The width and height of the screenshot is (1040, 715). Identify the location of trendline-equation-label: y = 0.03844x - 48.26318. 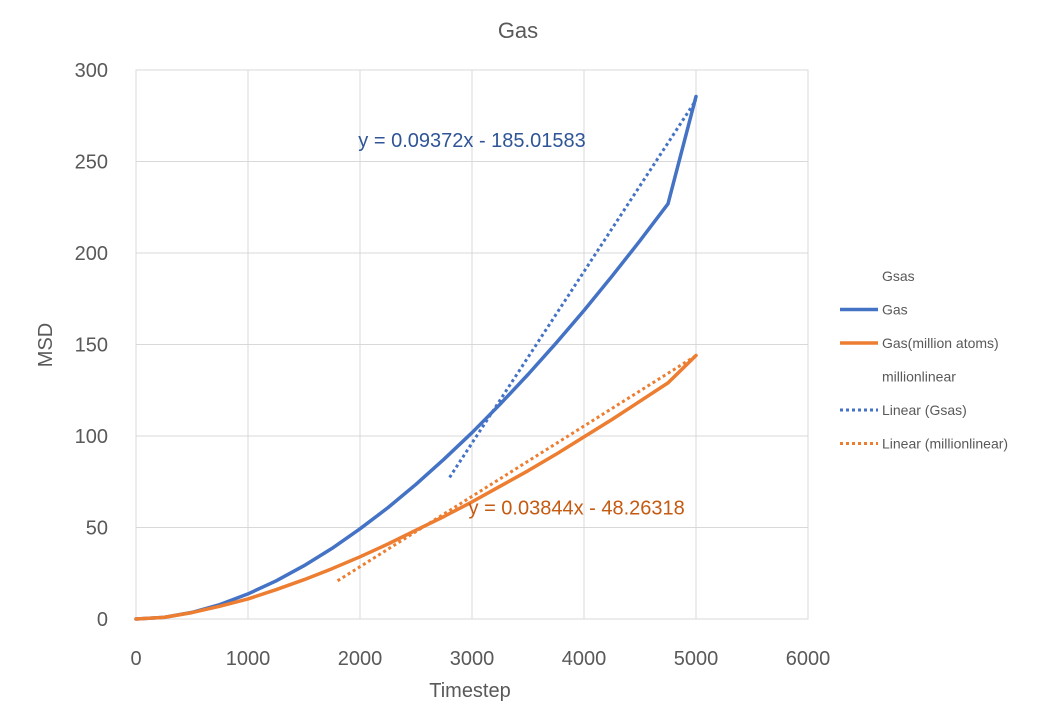
(577, 509).